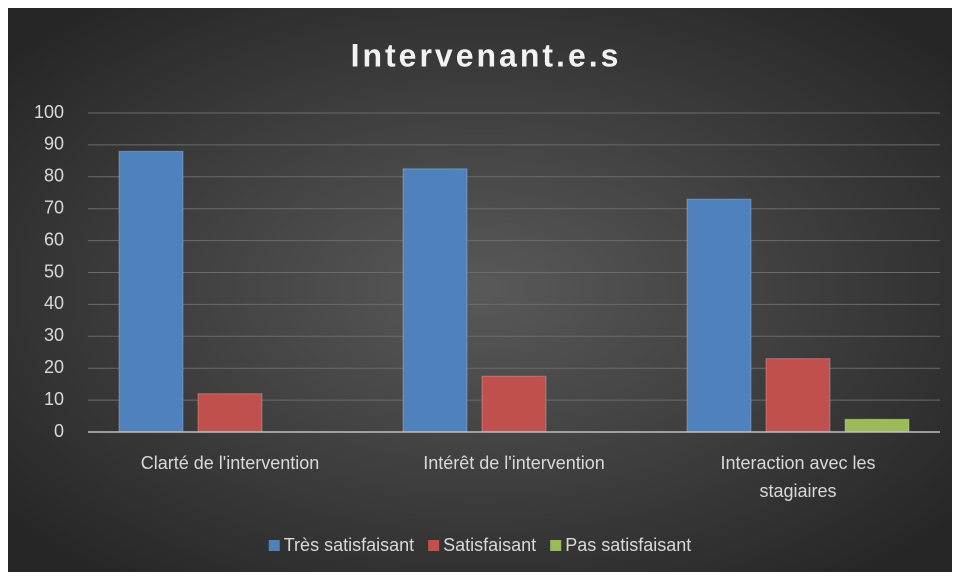 The height and width of the screenshot is (580, 959). What do you see at coordinates (54, 367) in the screenshot?
I see `y-tick-label: 20` at bounding box center [54, 367].